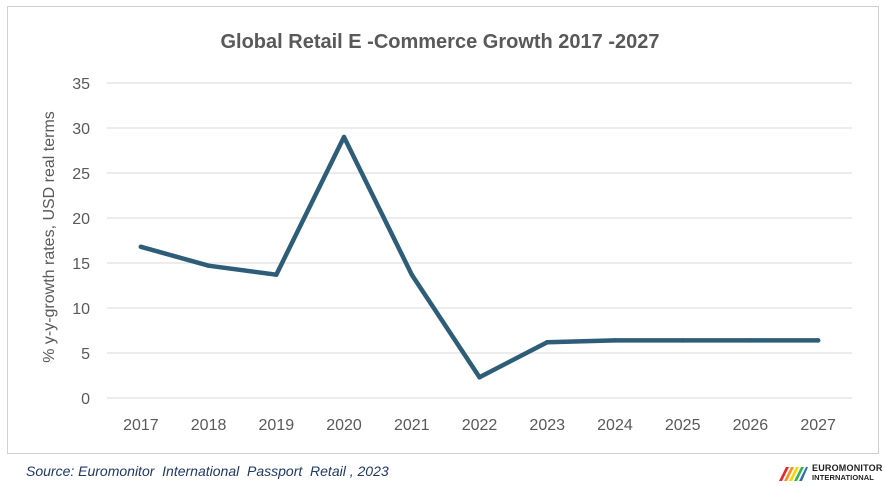 The image size is (886, 486). Describe the element at coordinates (547, 342) in the screenshot. I see `data-point-2023` at that location.